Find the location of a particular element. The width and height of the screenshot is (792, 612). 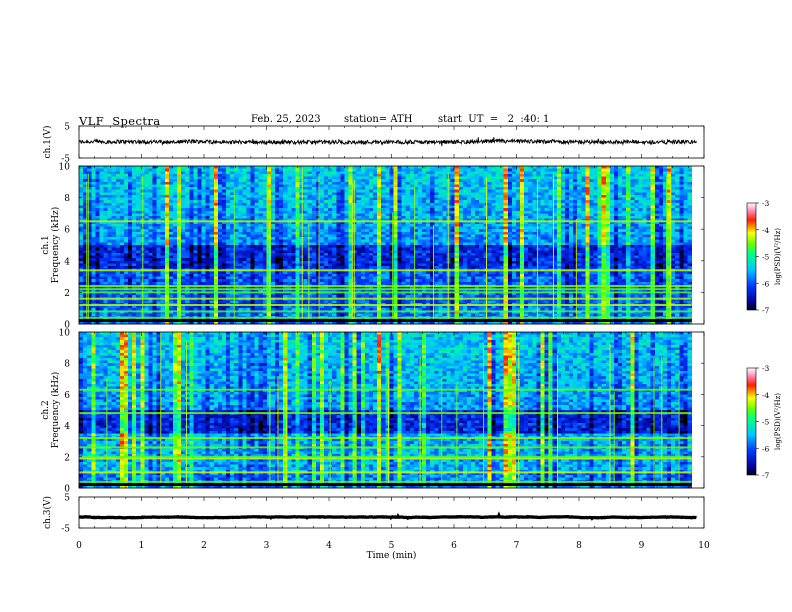

x-axis-label: Time (min) is located at coordinates (392, 555).